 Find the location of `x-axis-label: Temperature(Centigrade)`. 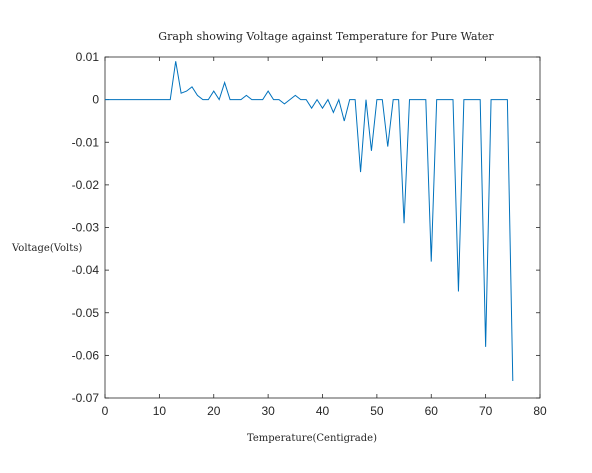

x-axis-label: Temperature(Centigrade) is located at coordinates (312, 438).